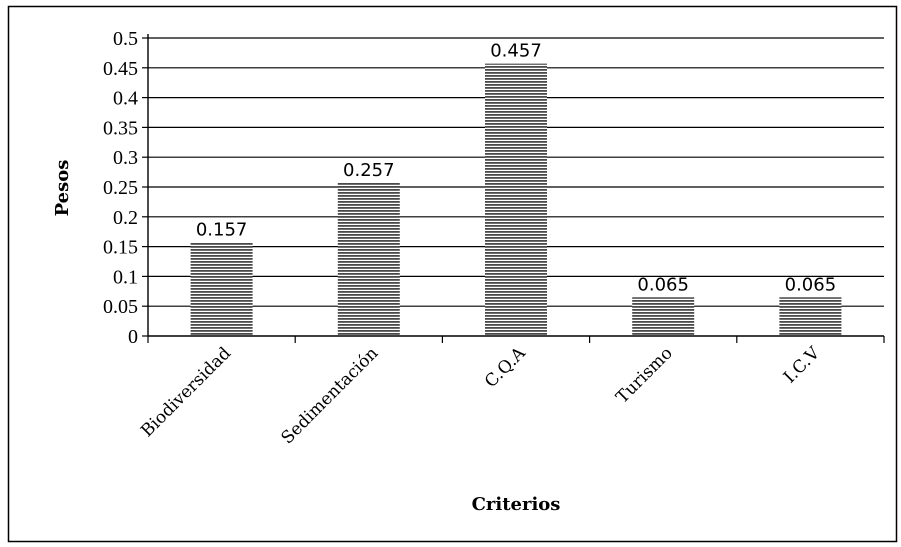 Image resolution: width=901 pixels, height=547 pixels. What do you see at coordinates (516, 51) in the screenshot?
I see `data-label: 0.457` at bounding box center [516, 51].